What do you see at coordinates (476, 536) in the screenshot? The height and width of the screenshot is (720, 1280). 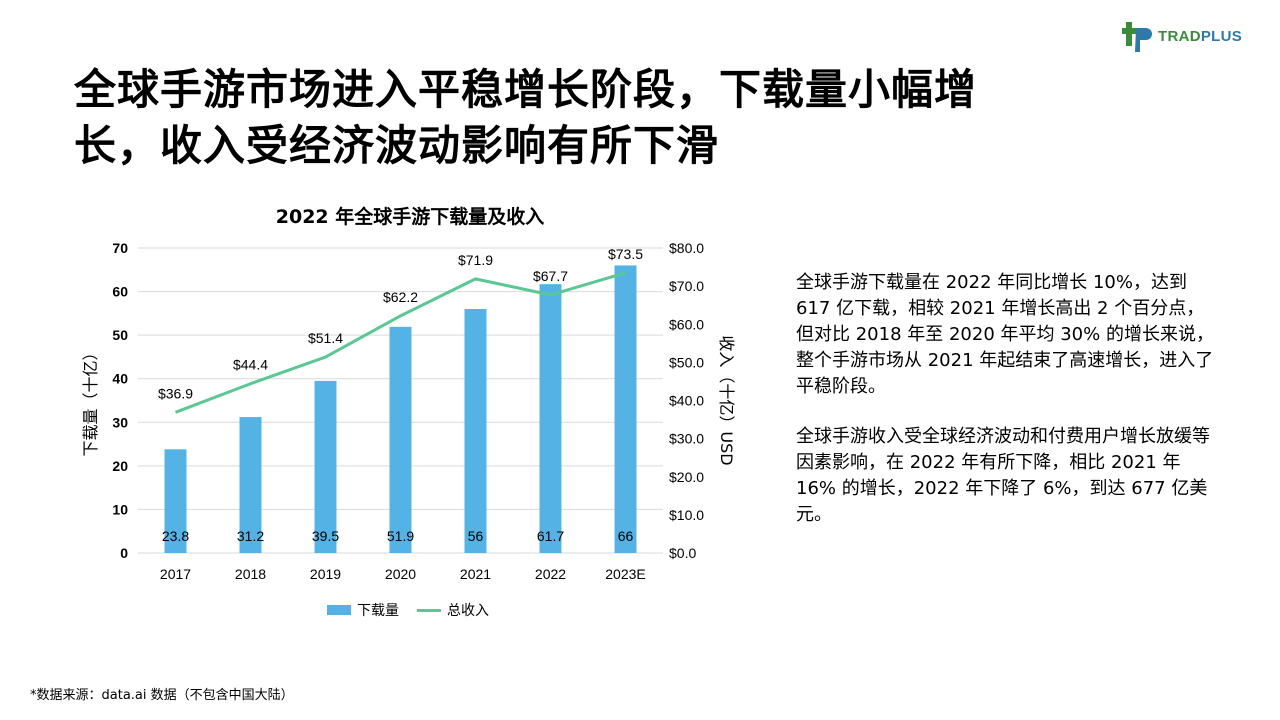 I see `bar-data-label: 56` at bounding box center [476, 536].